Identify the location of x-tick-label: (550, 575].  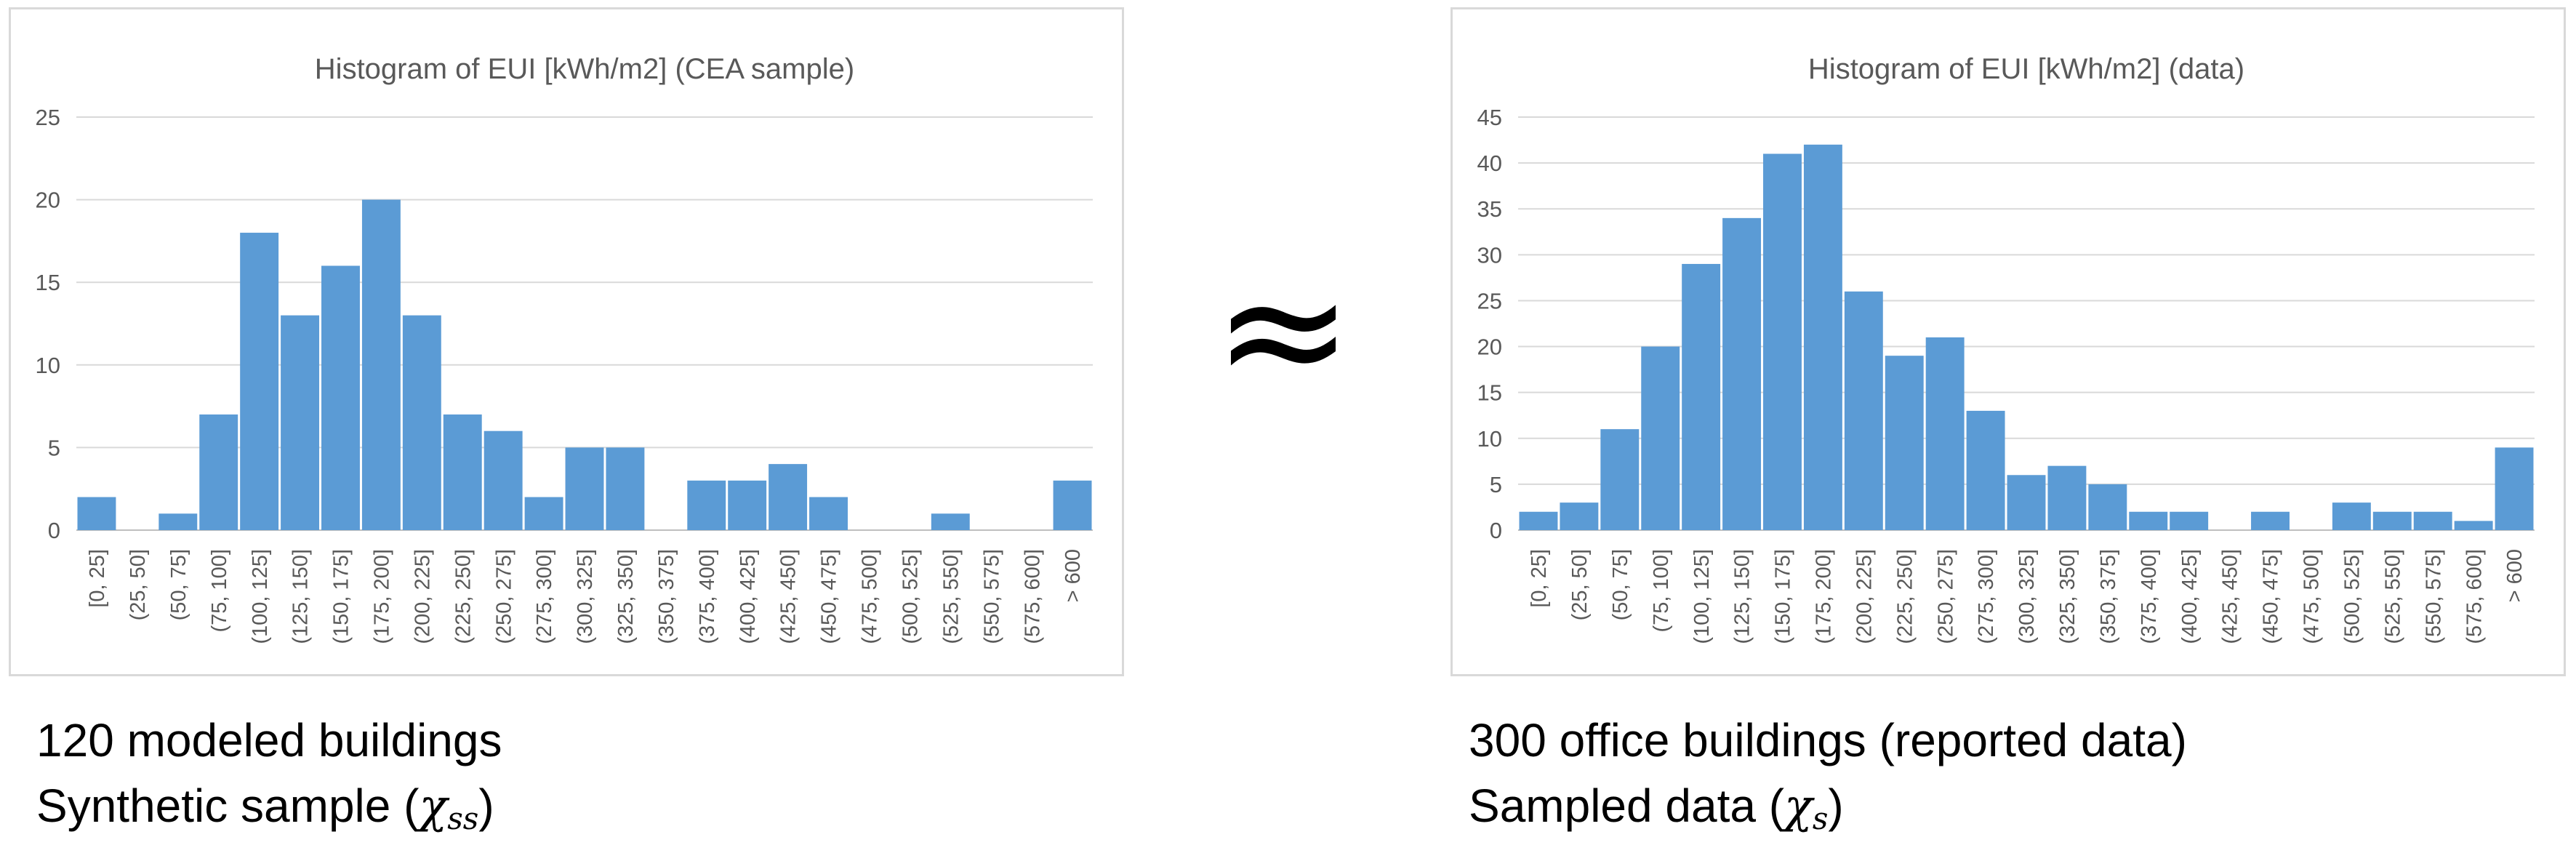
(2433, 596).